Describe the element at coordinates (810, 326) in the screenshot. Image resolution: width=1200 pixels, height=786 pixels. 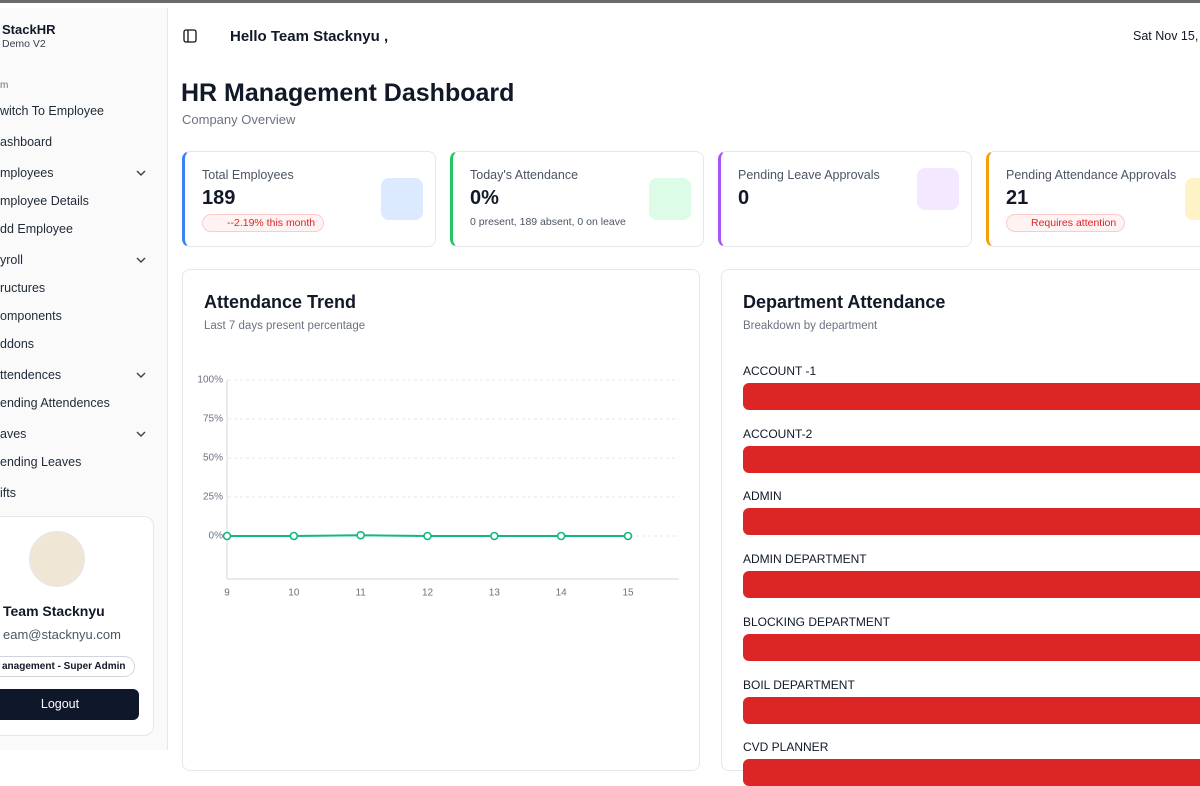
I see `panel-subtitle: Breakdown by department` at that location.